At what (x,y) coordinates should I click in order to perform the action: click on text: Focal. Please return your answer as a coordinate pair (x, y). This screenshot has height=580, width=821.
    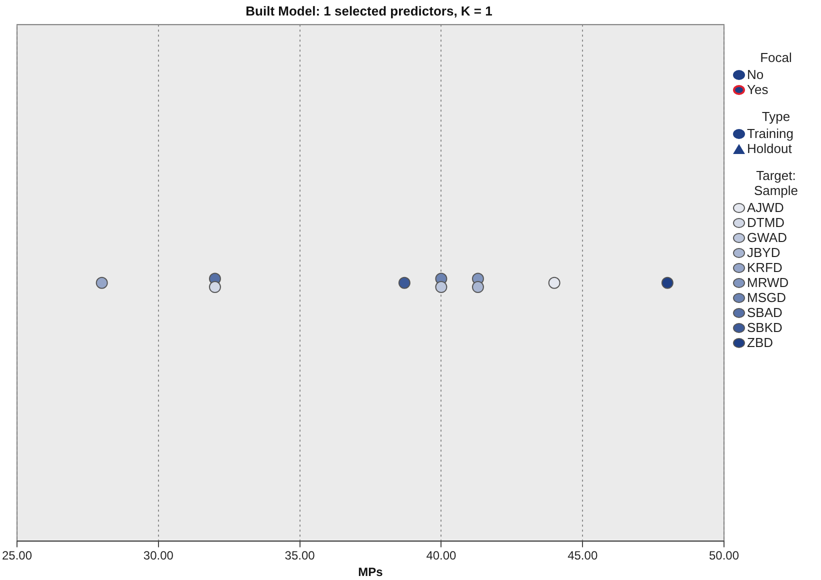
    Looking at the image, I should click on (776, 57).